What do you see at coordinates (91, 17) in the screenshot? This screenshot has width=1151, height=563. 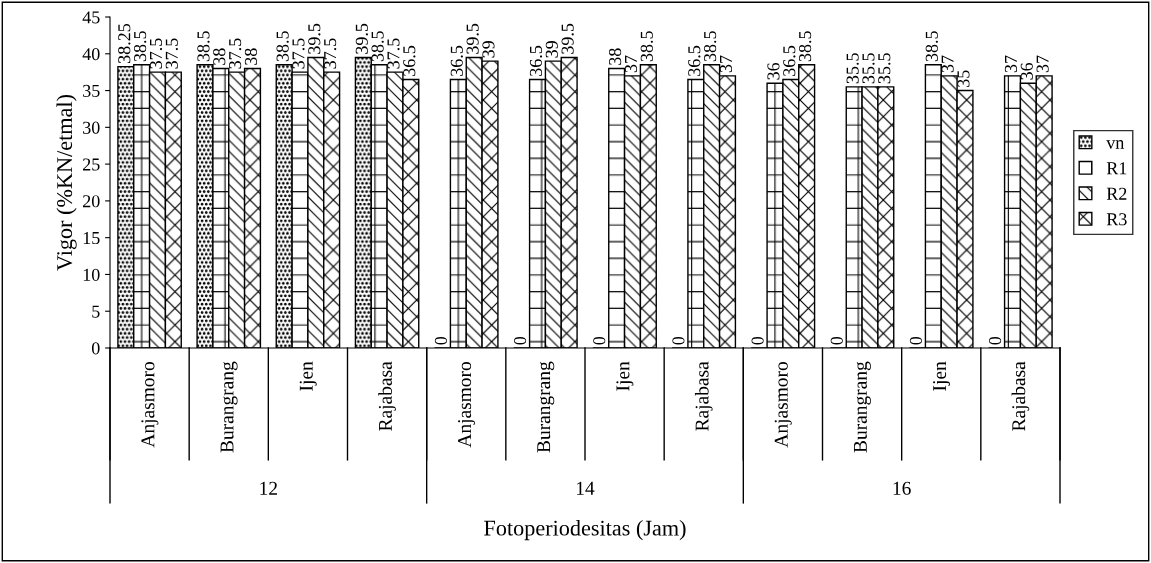 I see `y-tick-label: 45` at bounding box center [91, 17].